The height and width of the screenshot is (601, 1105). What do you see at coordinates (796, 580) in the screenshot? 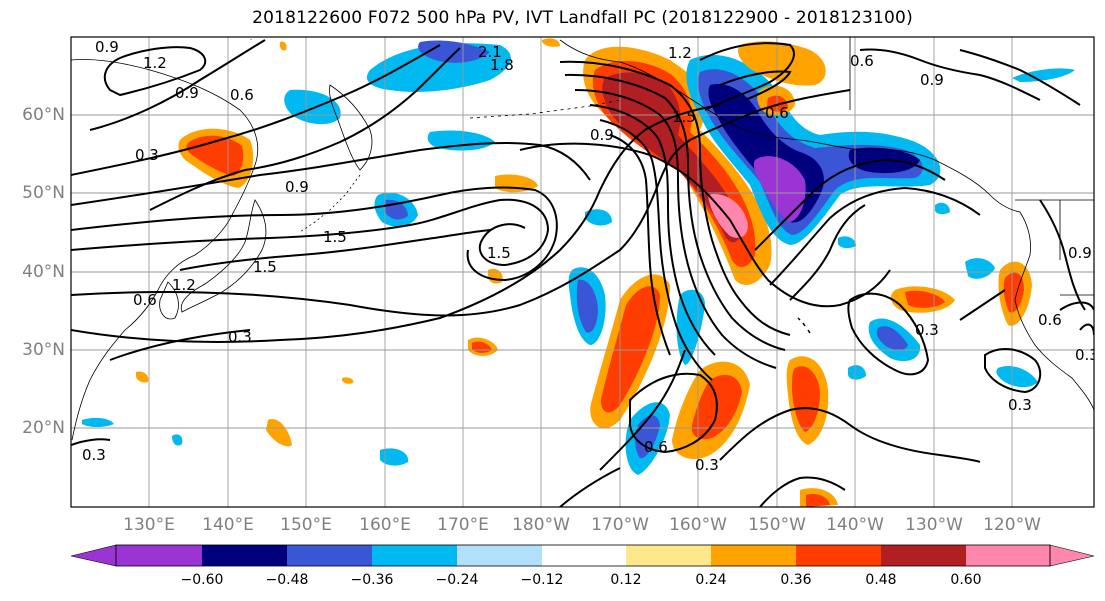
I see `colorbar-tick-label: 0.36` at bounding box center [796, 580].